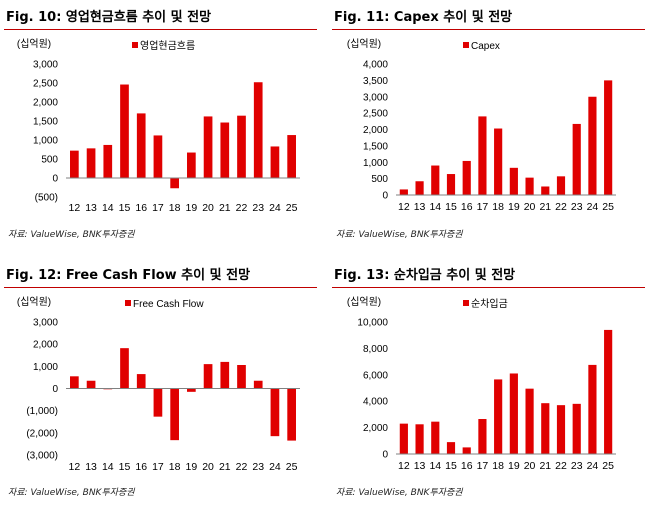  I want to click on y-tick-label: (1,000), so click(42, 411).